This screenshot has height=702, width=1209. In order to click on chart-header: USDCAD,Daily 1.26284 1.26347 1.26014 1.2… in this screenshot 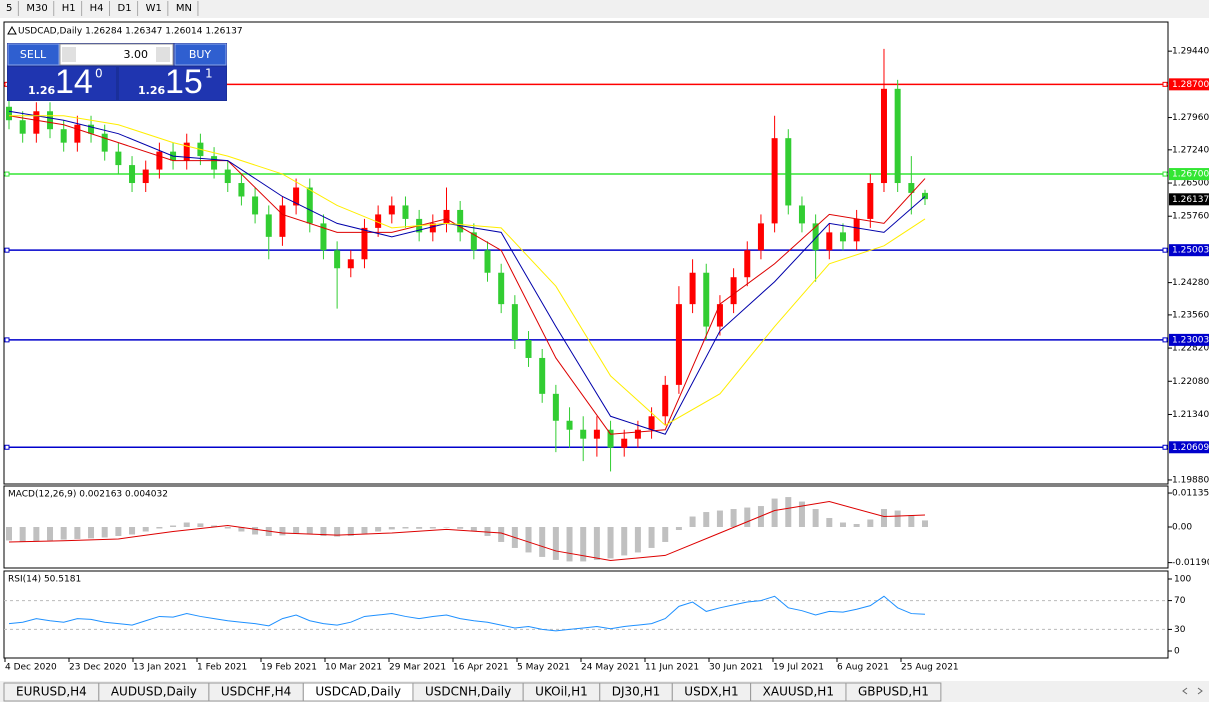, I will do `click(130, 32)`.